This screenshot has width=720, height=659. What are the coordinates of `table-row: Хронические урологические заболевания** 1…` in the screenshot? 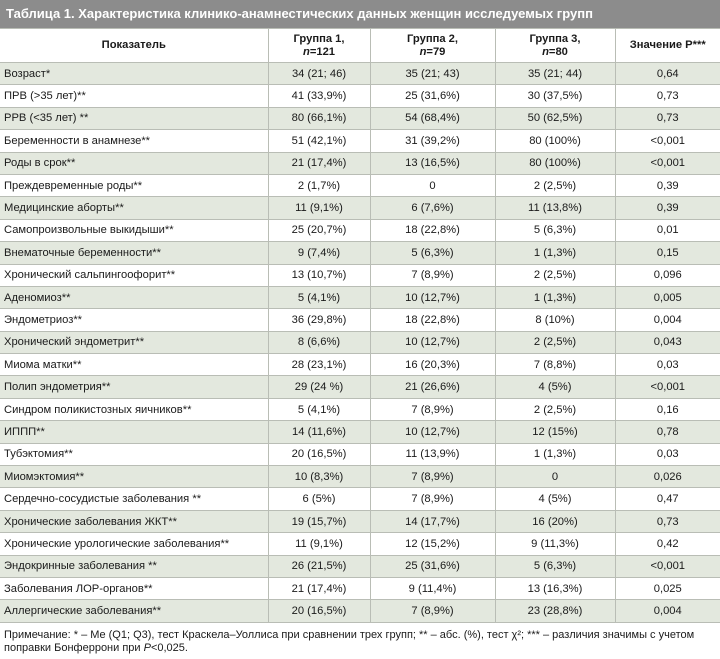 It's located at (360, 544).